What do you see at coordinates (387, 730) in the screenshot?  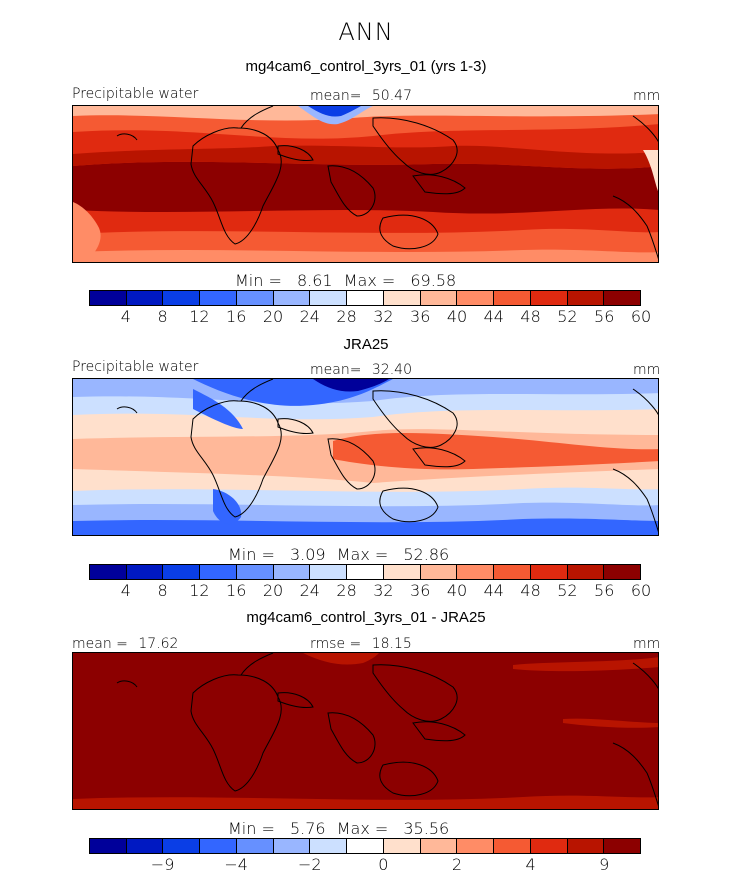 I see `panel-3-coastlines` at bounding box center [387, 730].